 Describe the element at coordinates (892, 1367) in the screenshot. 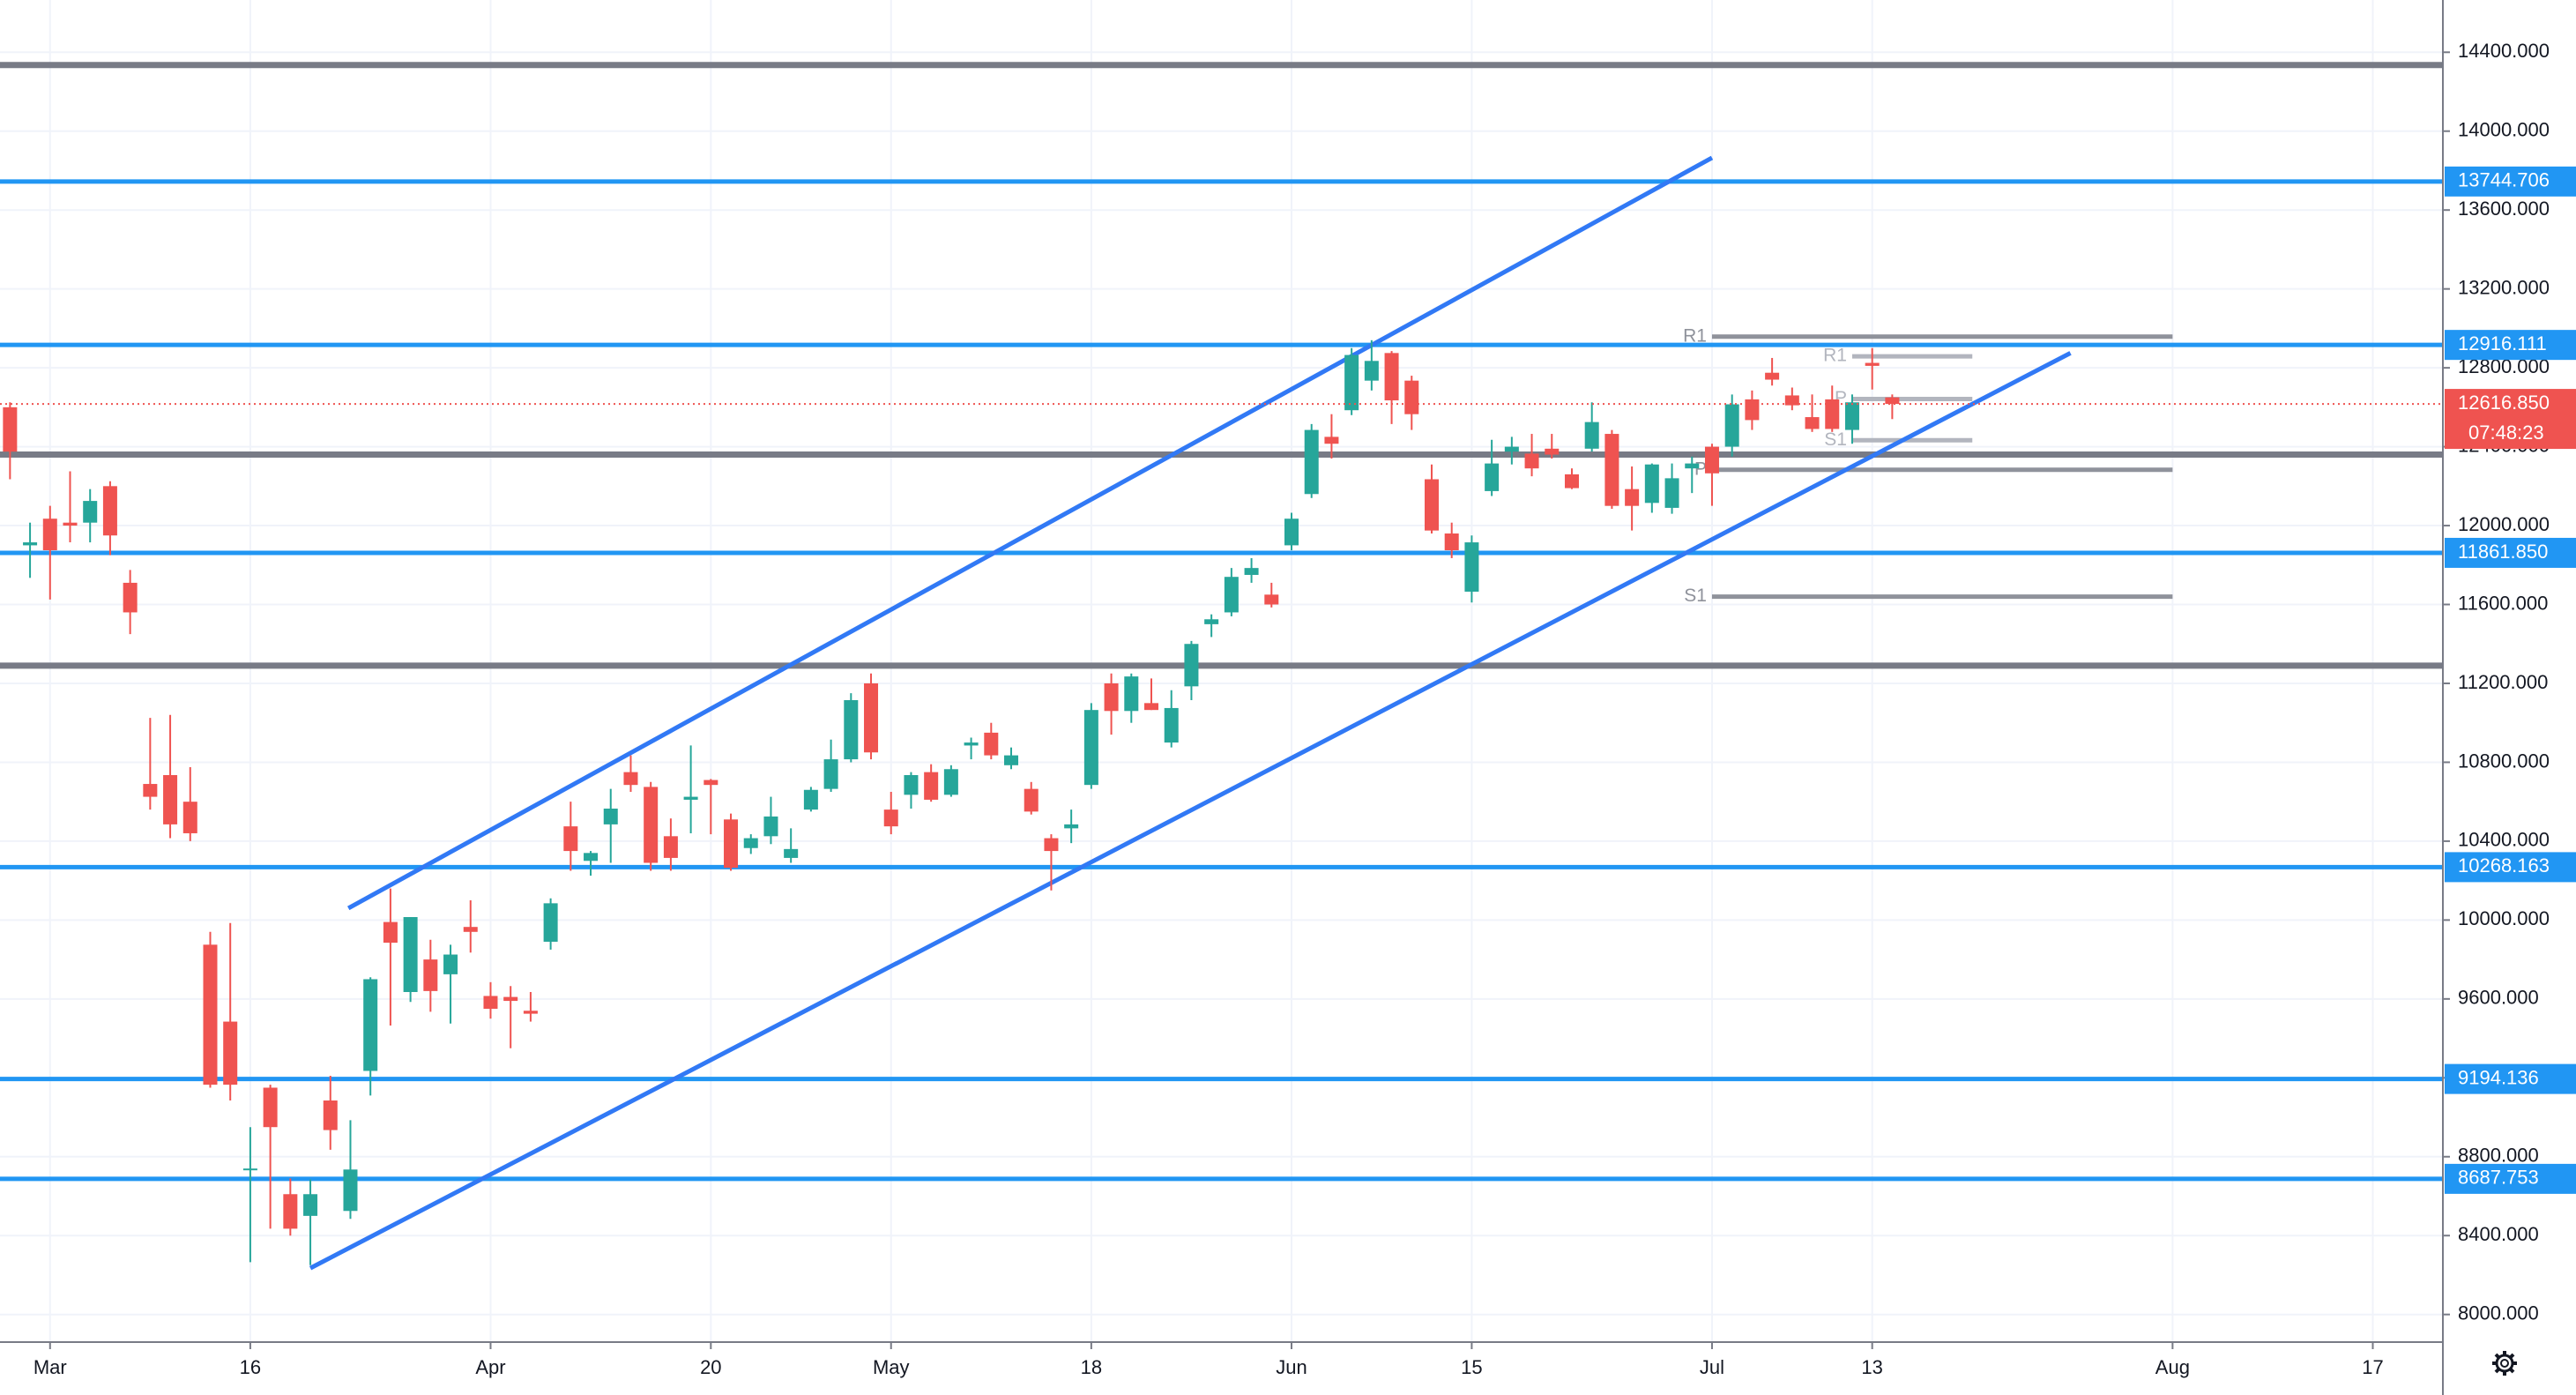

I see `x-tick-label: May` at that location.